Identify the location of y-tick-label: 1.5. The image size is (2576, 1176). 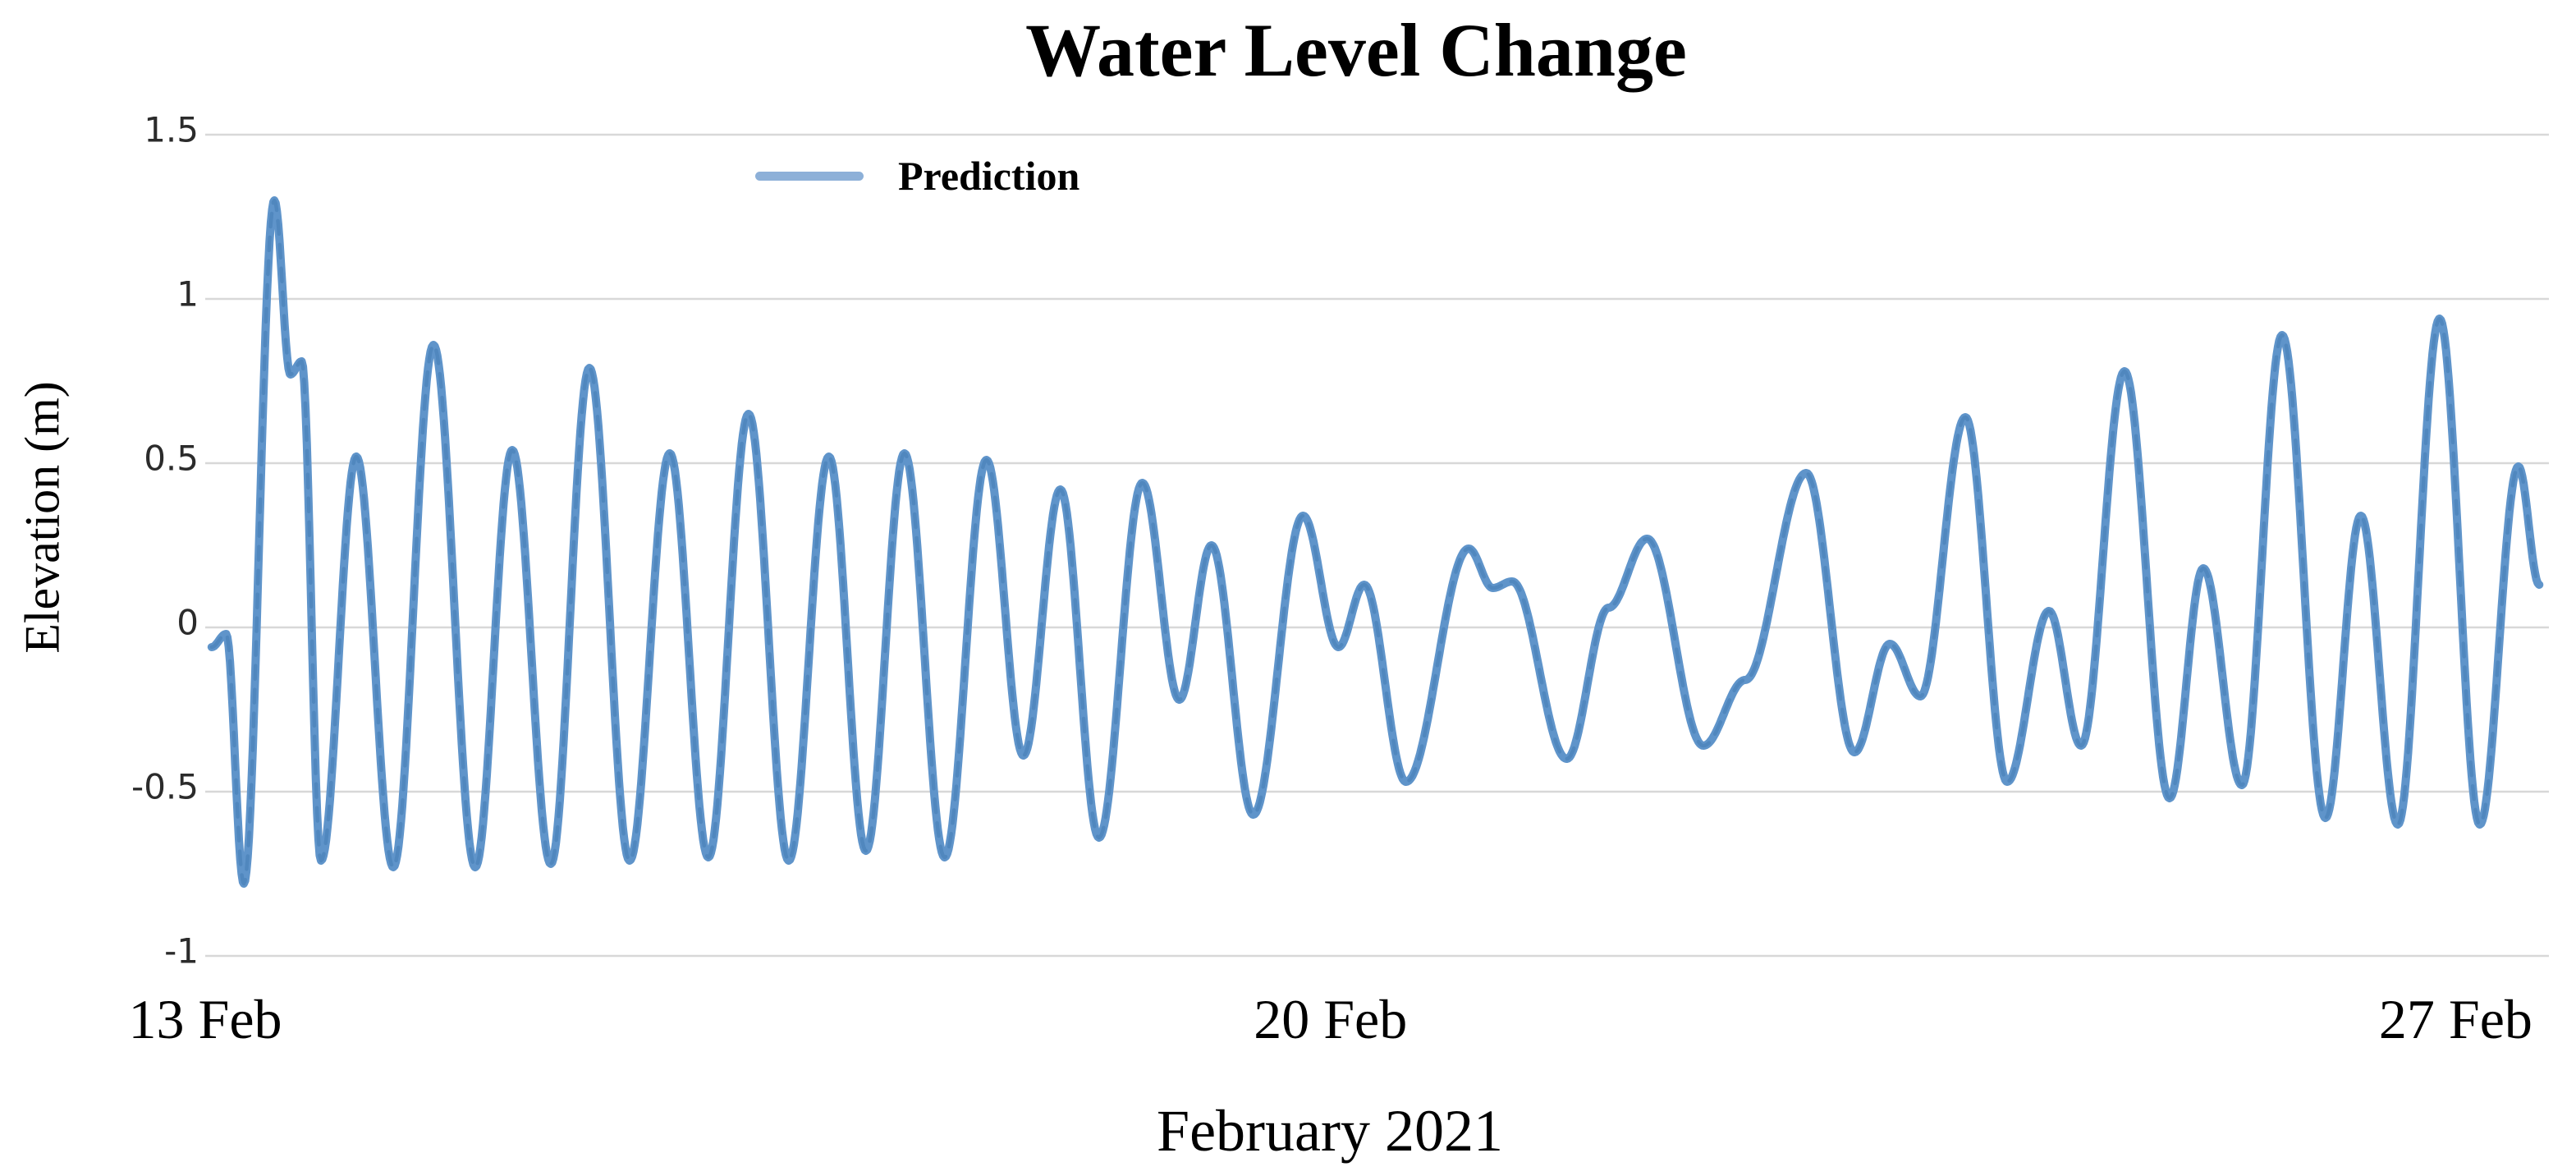
(171, 129).